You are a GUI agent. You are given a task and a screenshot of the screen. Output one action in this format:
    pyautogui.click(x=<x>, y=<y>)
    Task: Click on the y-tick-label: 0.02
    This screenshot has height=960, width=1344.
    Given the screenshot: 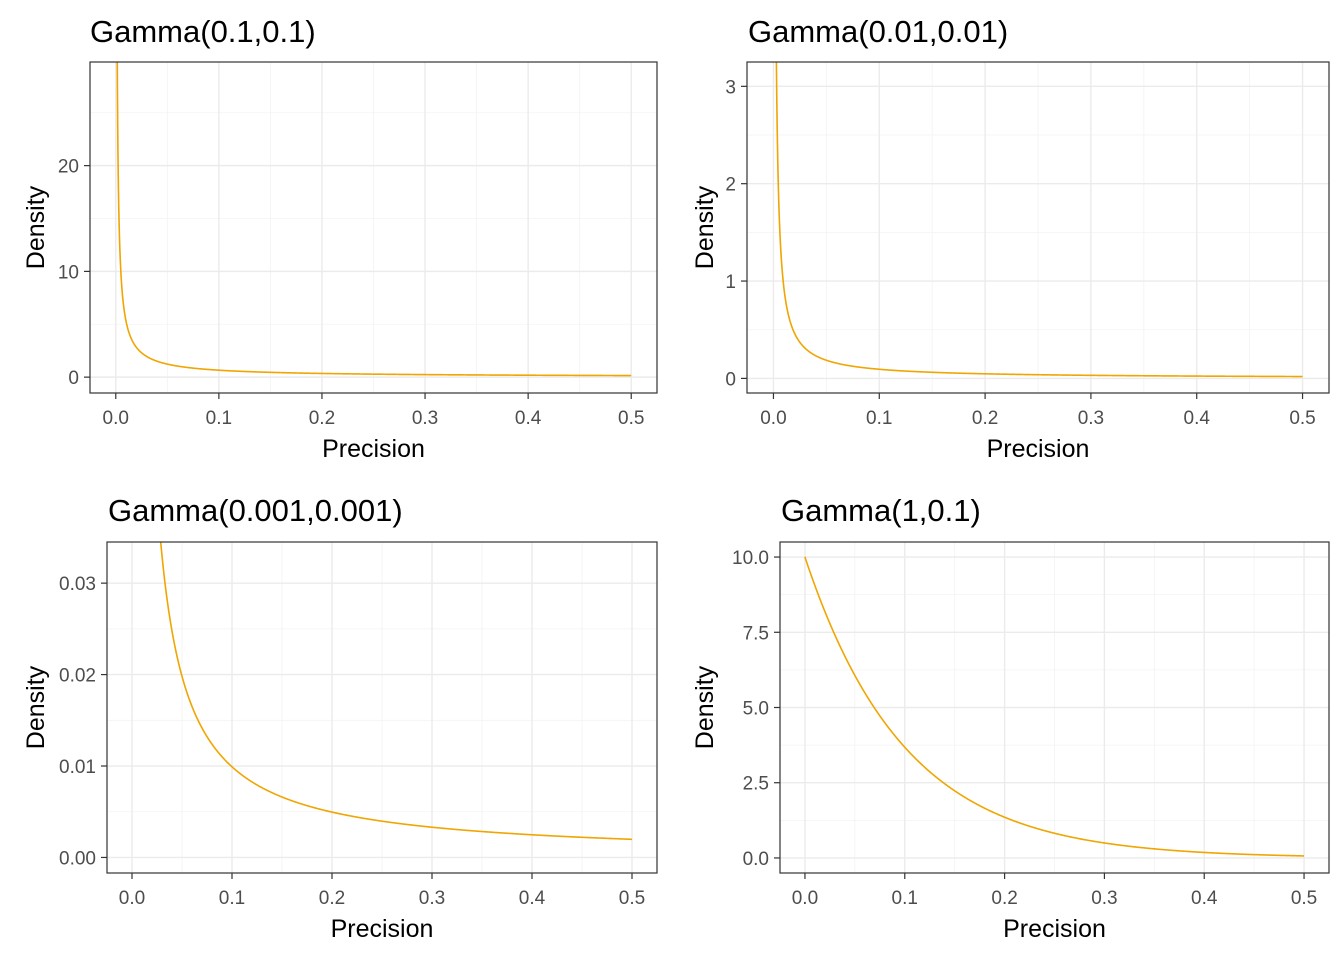 What is the action you would take?
    pyautogui.click(x=77, y=676)
    